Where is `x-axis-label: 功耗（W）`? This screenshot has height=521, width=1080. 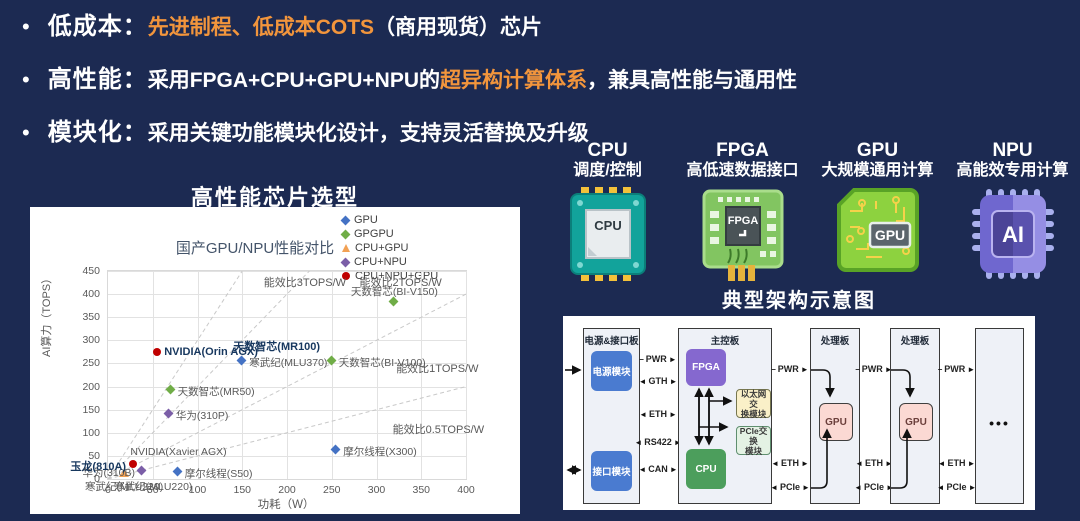 x-axis-label: 功耗（W） is located at coordinates (286, 505).